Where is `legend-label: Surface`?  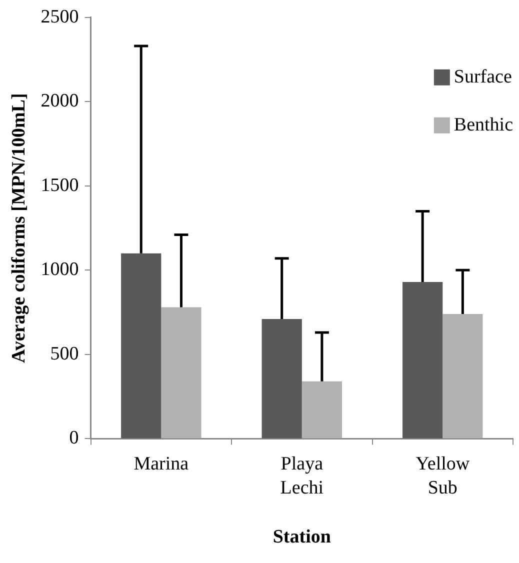 legend-label: Surface is located at coordinates (483, 77).